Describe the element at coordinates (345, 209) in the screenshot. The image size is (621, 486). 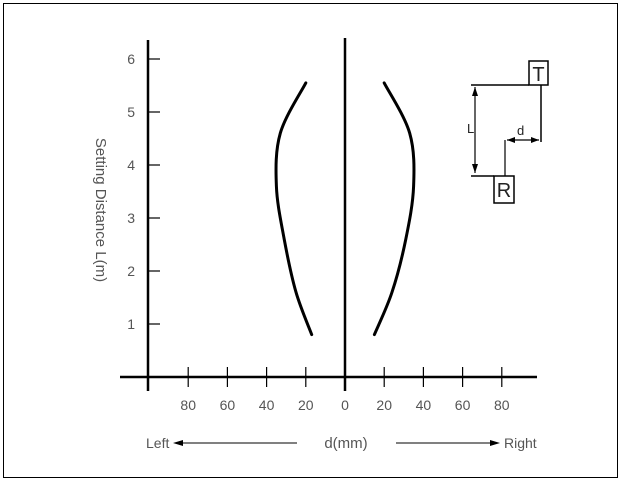
I see `curve-group` at that location.